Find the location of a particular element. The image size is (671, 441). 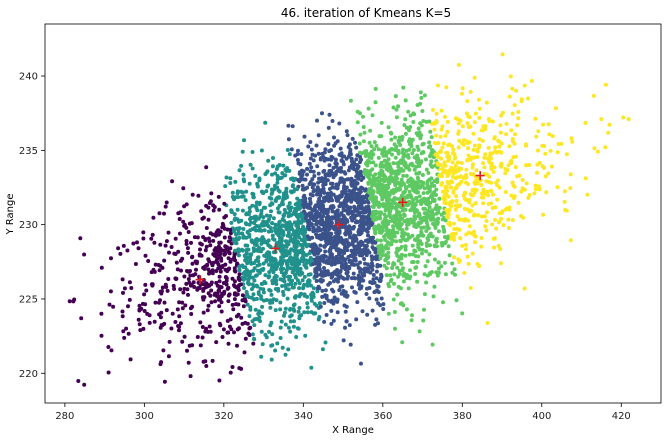

x-tick-label: 300 is located at coordinates (144, 416).